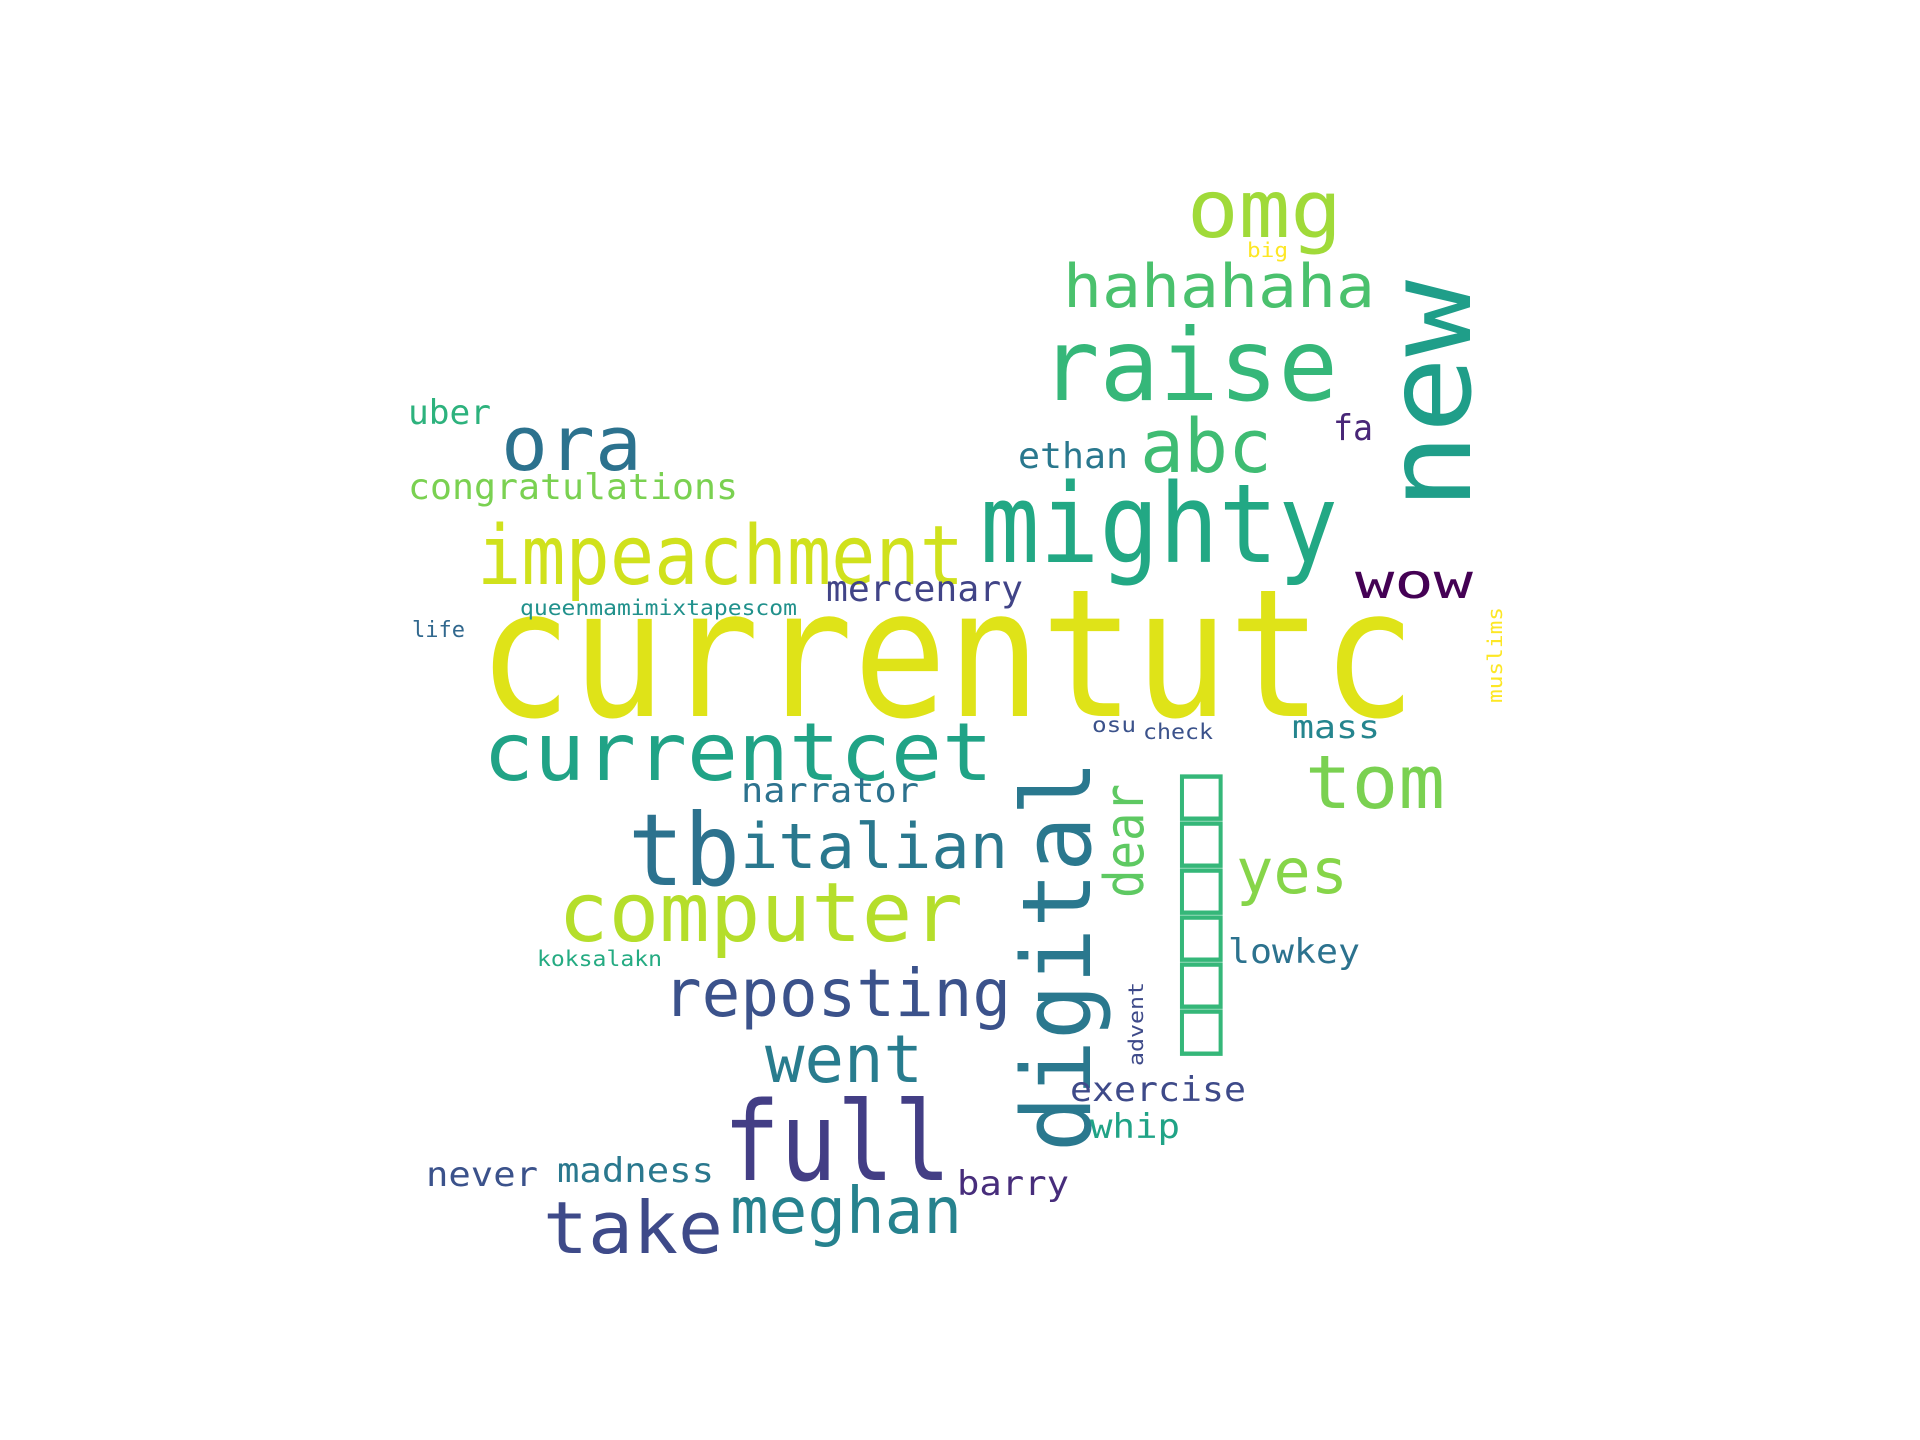 The image size is (1920, 1440). I want to click on word-take: take, so click(633, 1228).